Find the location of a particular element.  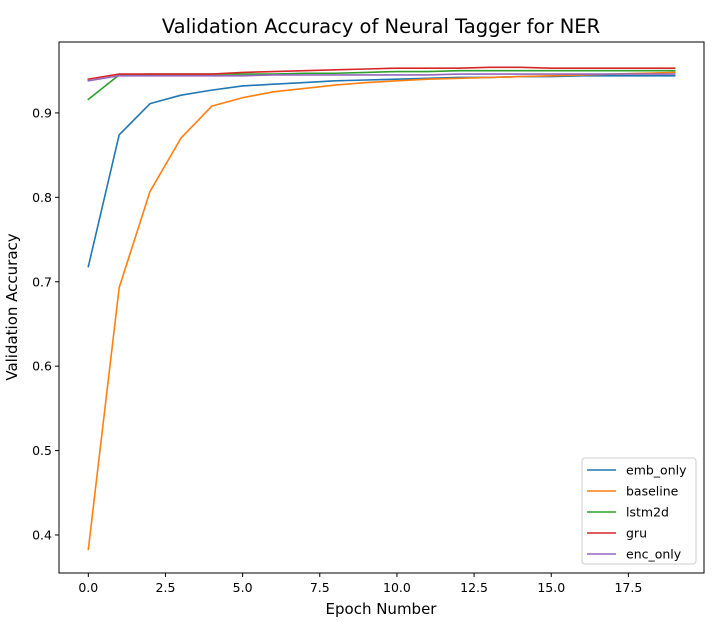

x-tick-label: 2.5 is located at coordinates (166, 587).